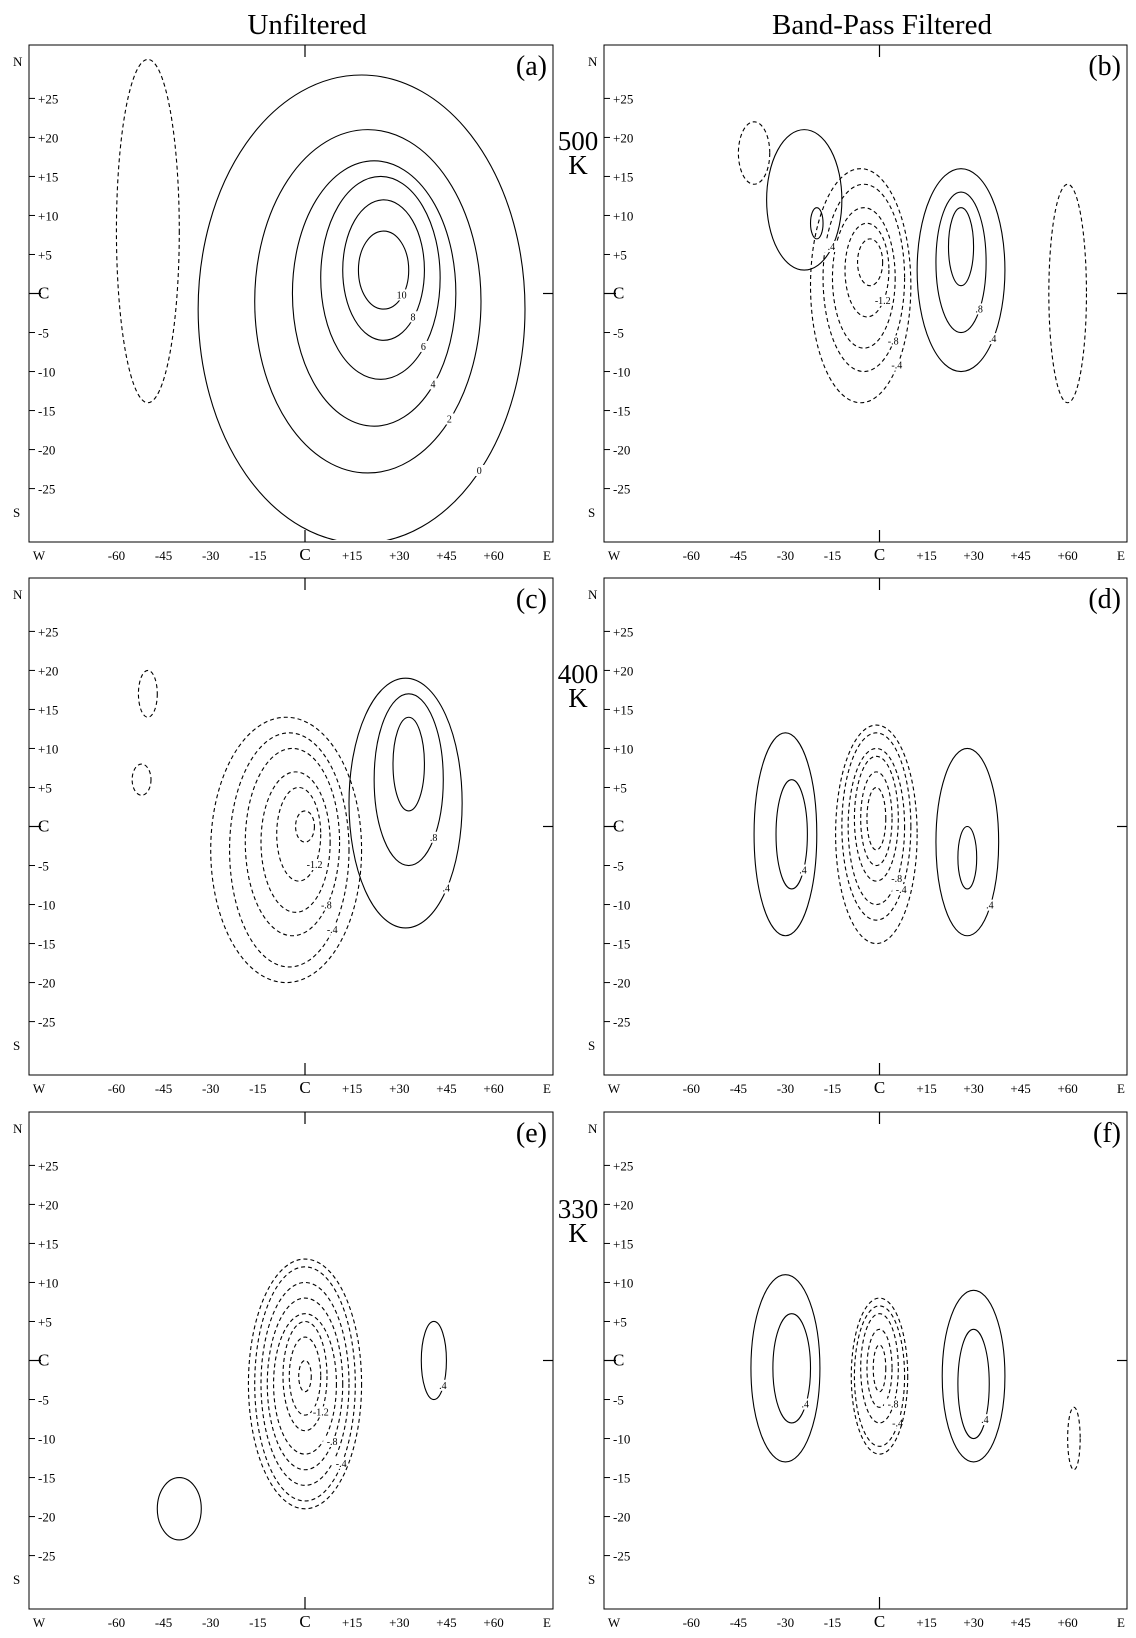  Describe the element at coordinates (578, 141) in the screenshot. I see `level-label-500: 500` at that location.